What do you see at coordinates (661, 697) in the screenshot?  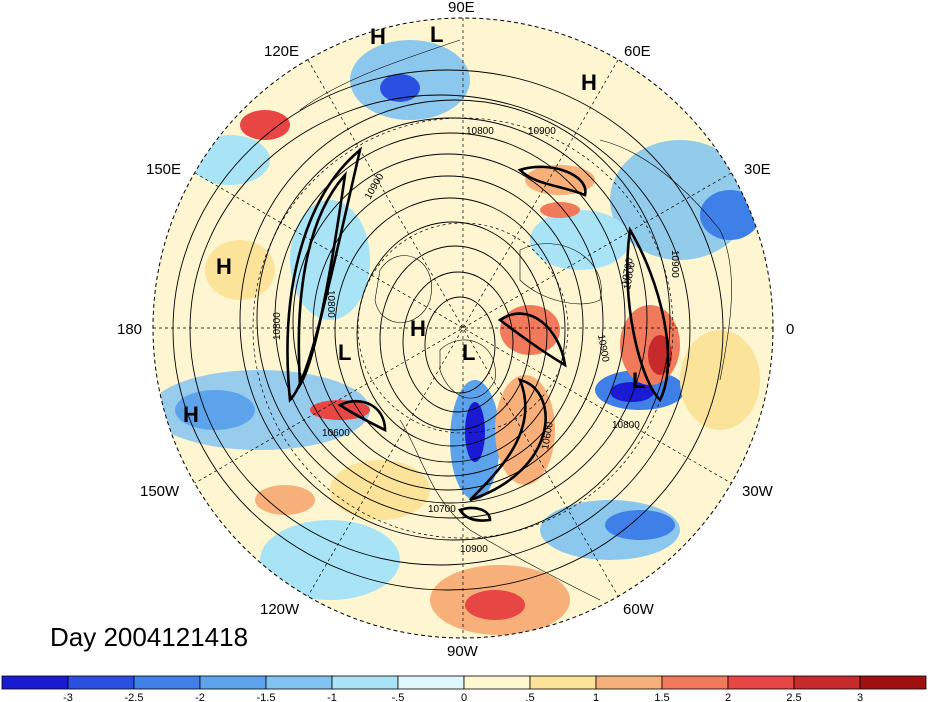 I see `colorbar-tick-label: 1.5` at bounding box center [661, 697].